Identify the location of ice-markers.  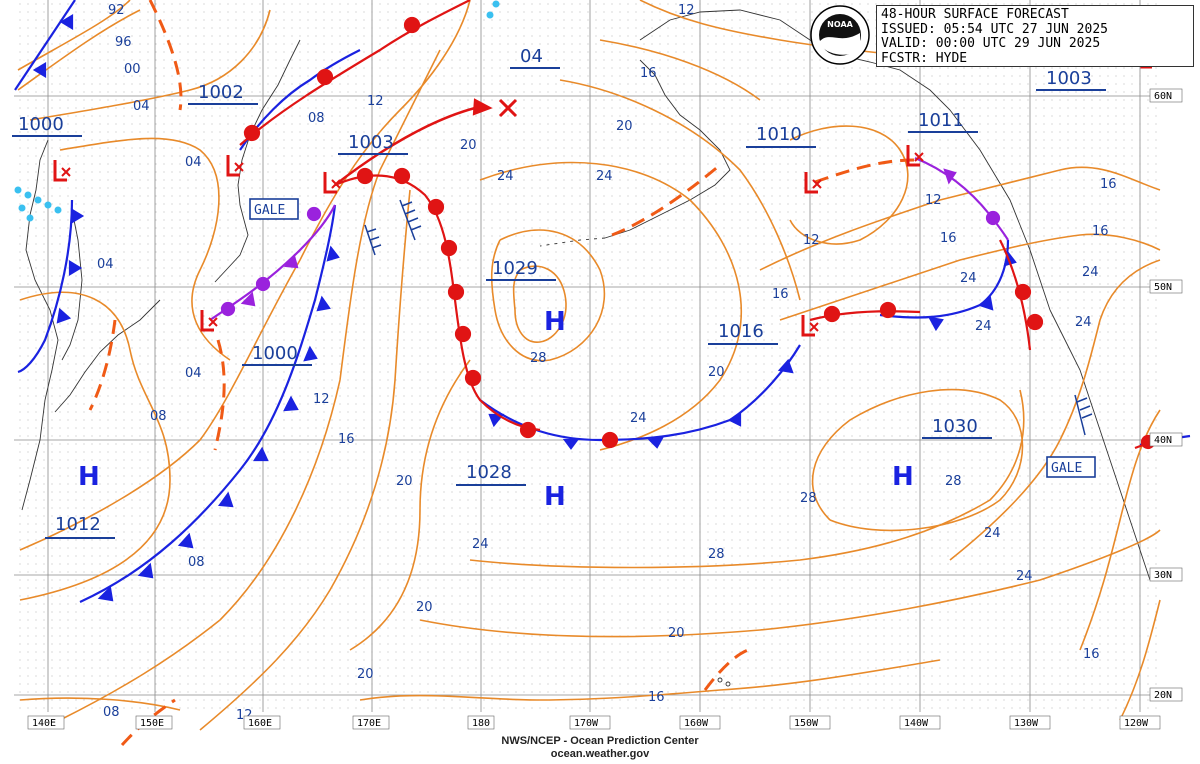
(257, 111).